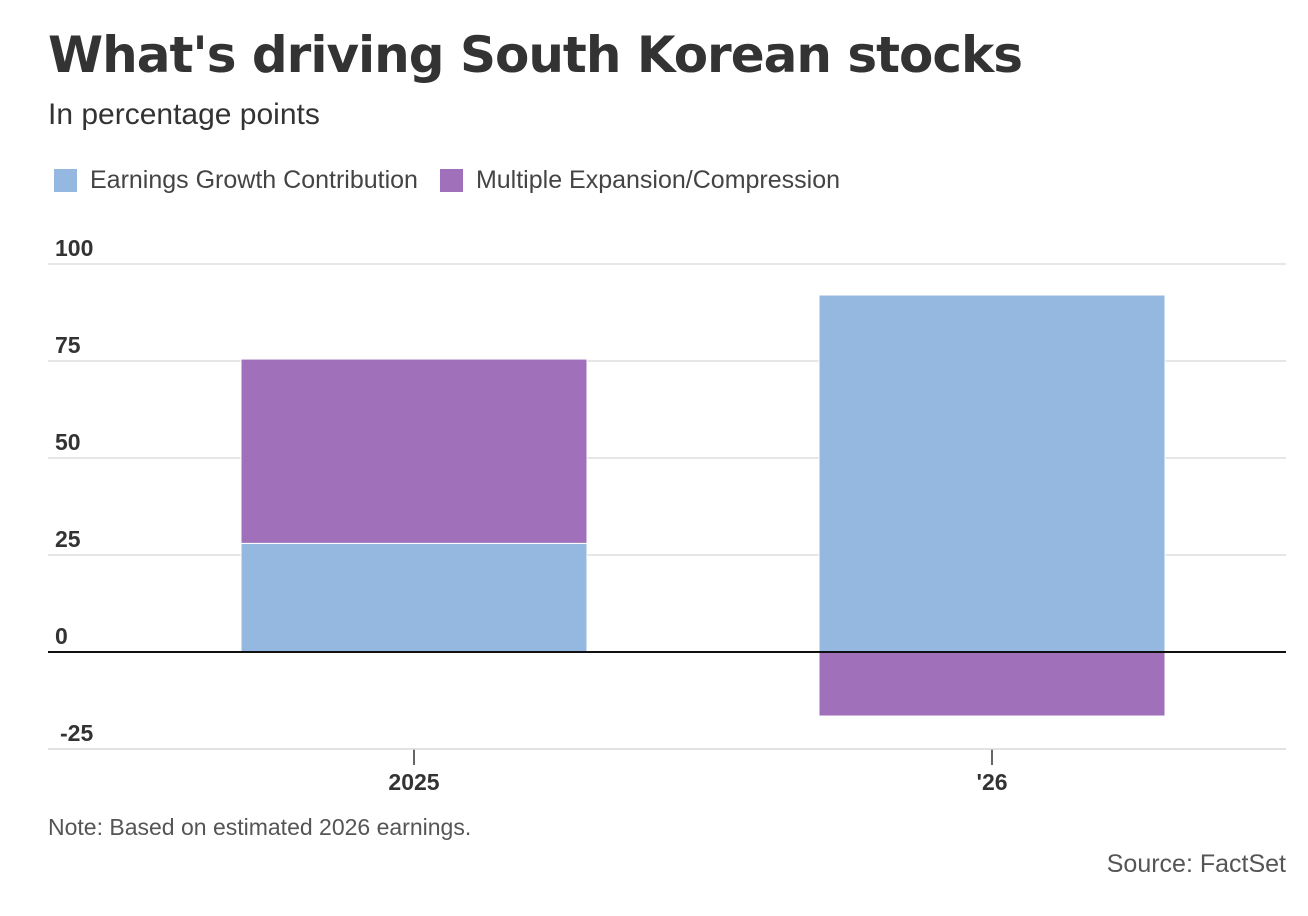 The image size is (1308, 916). I want to click on legend-swatch-multiple, so click(451, 180).